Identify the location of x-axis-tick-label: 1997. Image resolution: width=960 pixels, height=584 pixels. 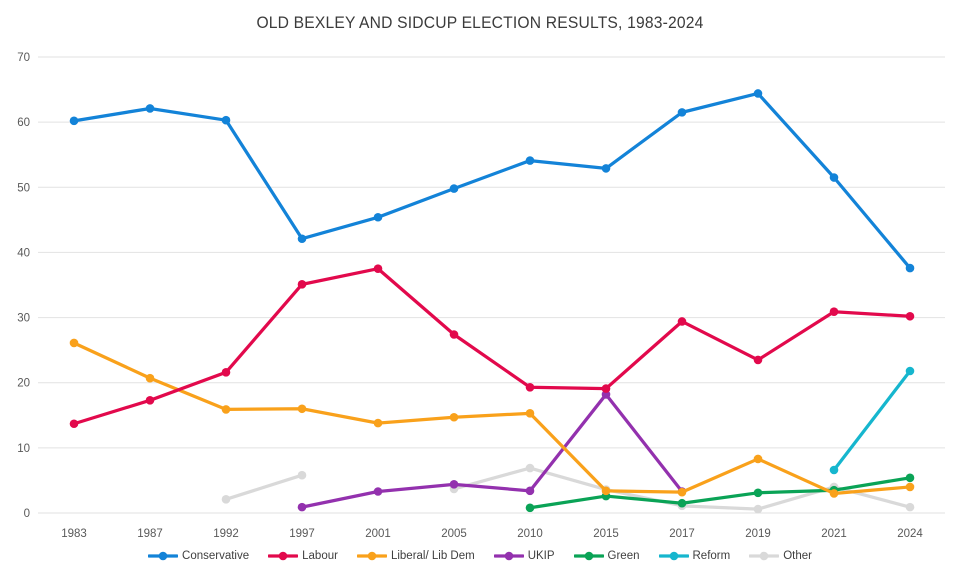
(302, 534).